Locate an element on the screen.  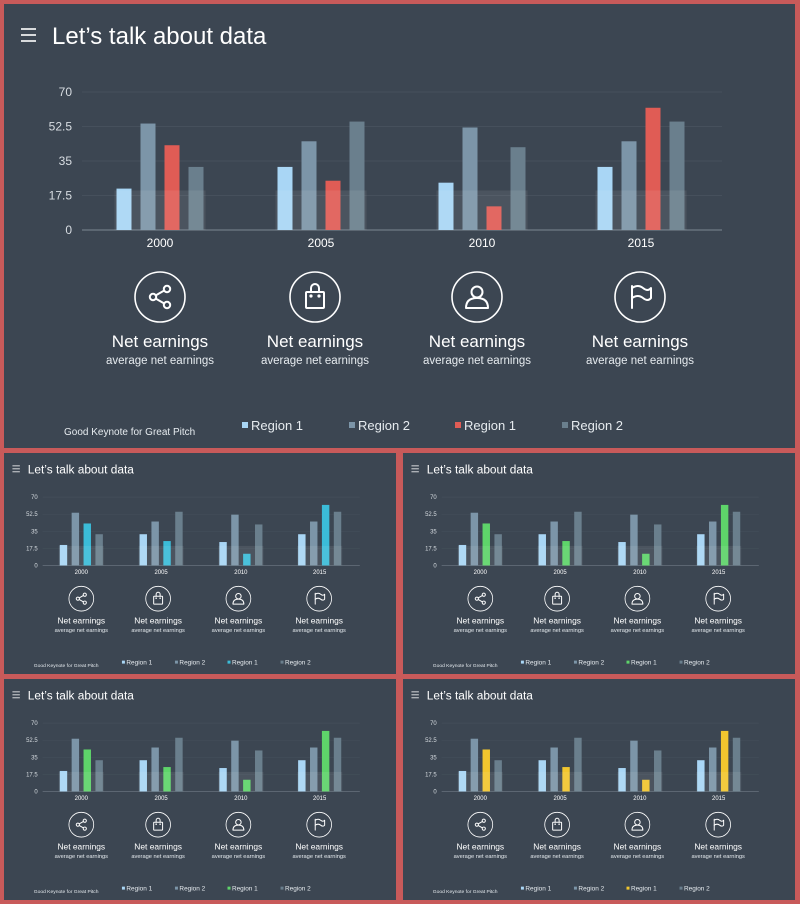
flag-icon is located at coordinates (320, 598).